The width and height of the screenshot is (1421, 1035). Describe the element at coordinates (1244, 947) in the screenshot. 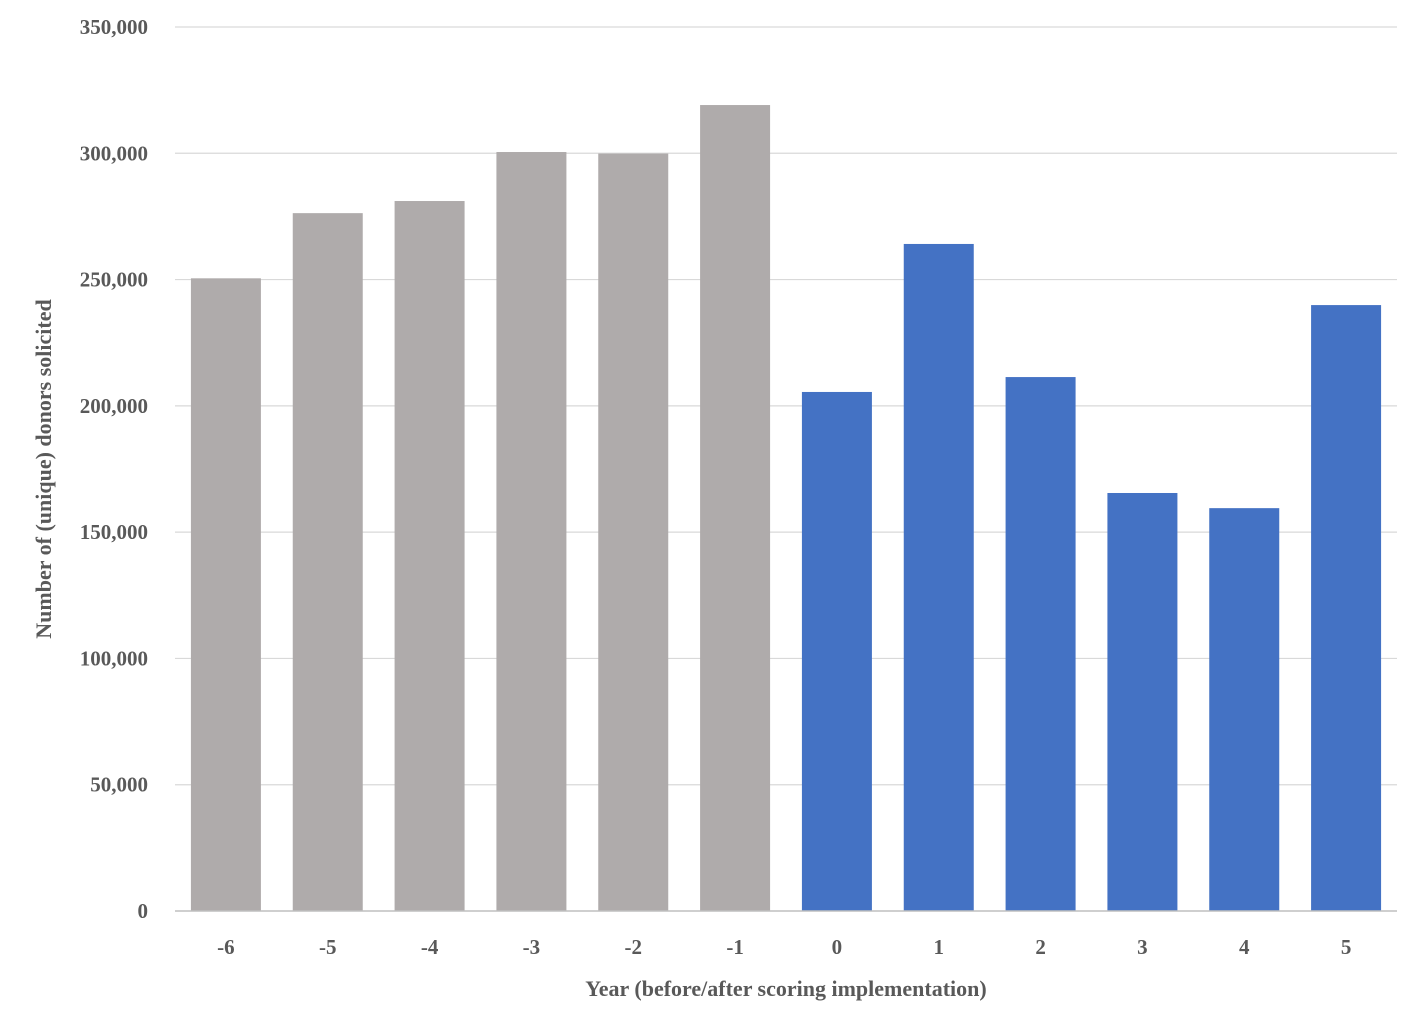

I see `x-tick-label: 4` at that location.